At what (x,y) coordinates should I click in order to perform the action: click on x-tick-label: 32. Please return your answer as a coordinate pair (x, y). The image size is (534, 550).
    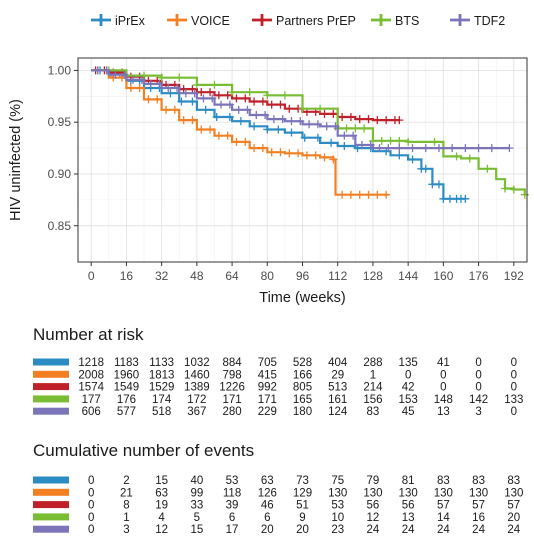
    Looking at the image, I should click on (162, 276).